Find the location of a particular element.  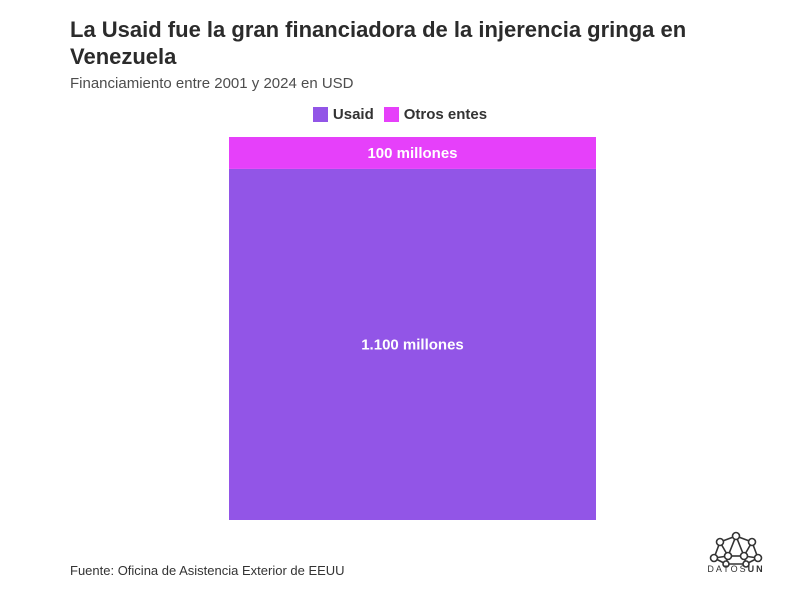

legend-label-otros-entes: Otros entes is located at coordinates (445, 114).